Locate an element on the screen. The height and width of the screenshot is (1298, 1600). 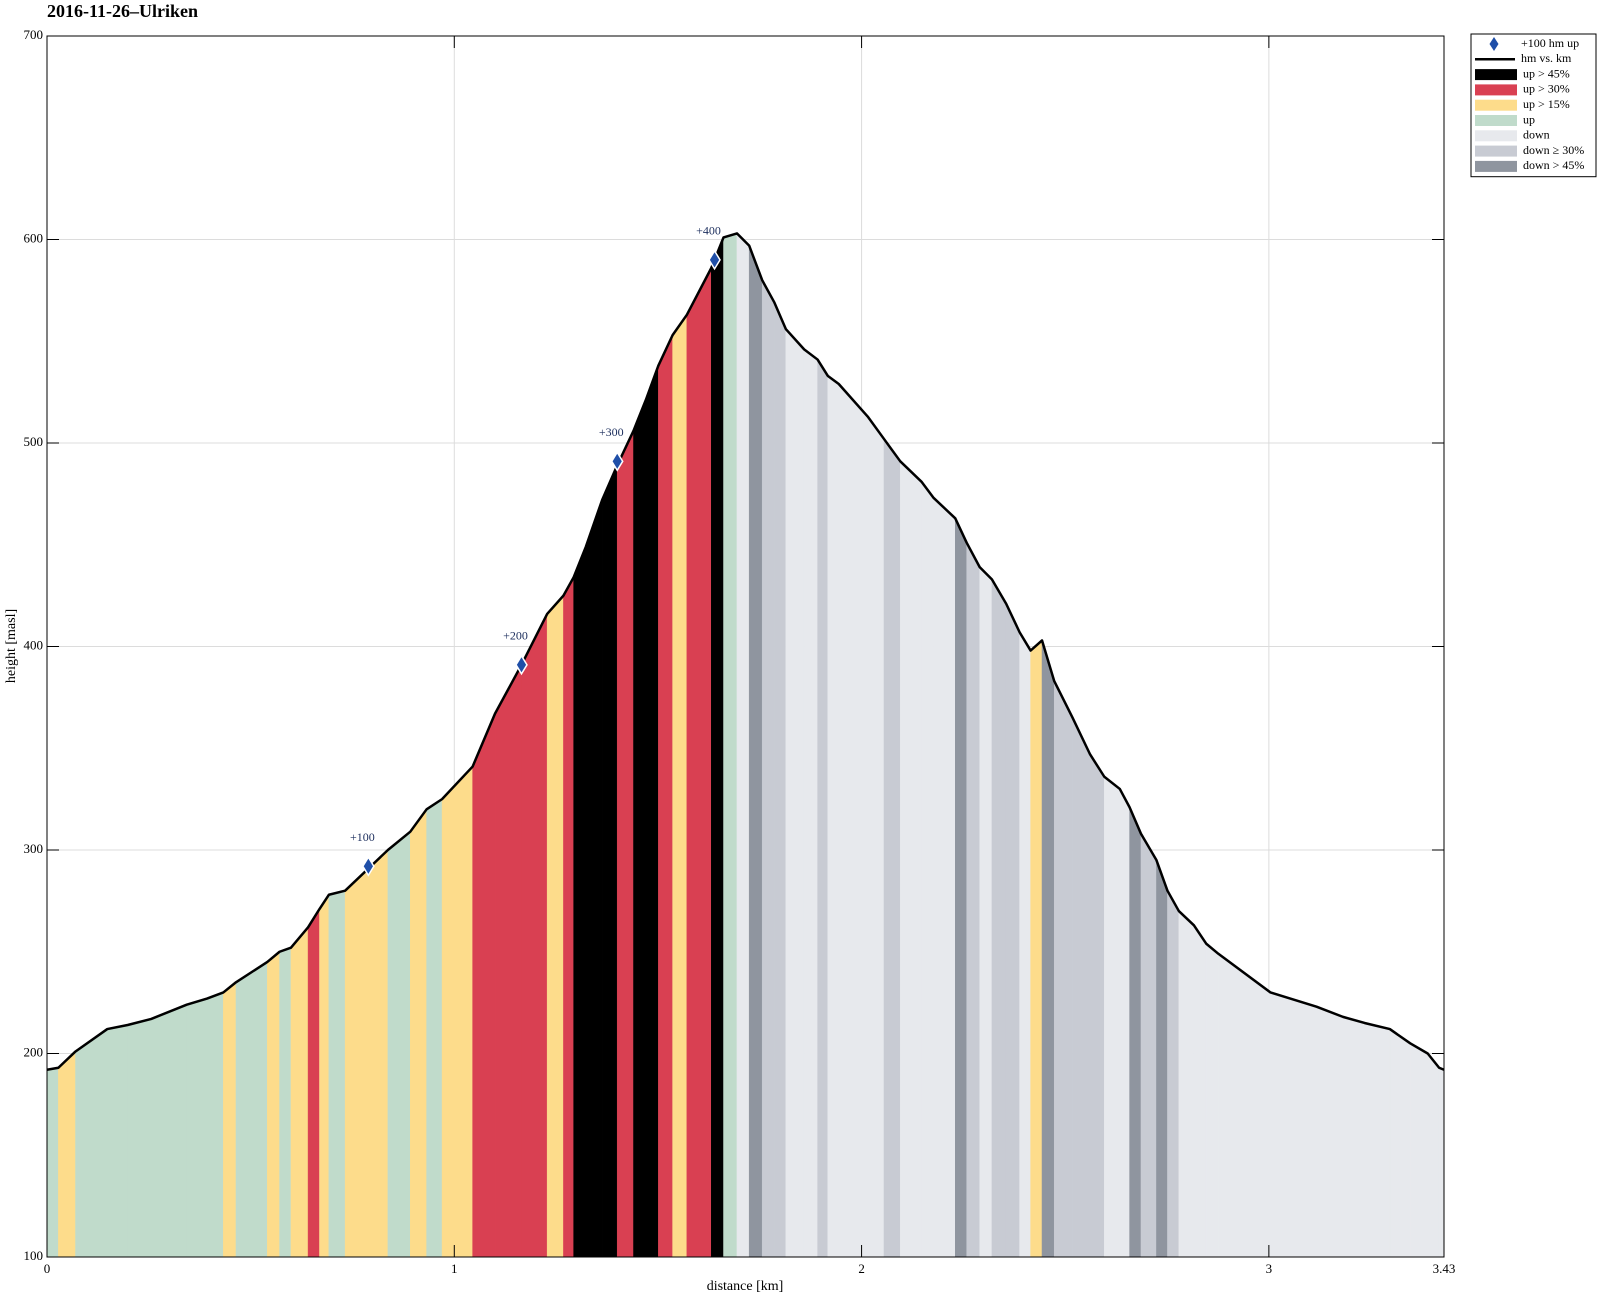
legend-label: down ≥ 30% is located at coordinates (1553, 150).